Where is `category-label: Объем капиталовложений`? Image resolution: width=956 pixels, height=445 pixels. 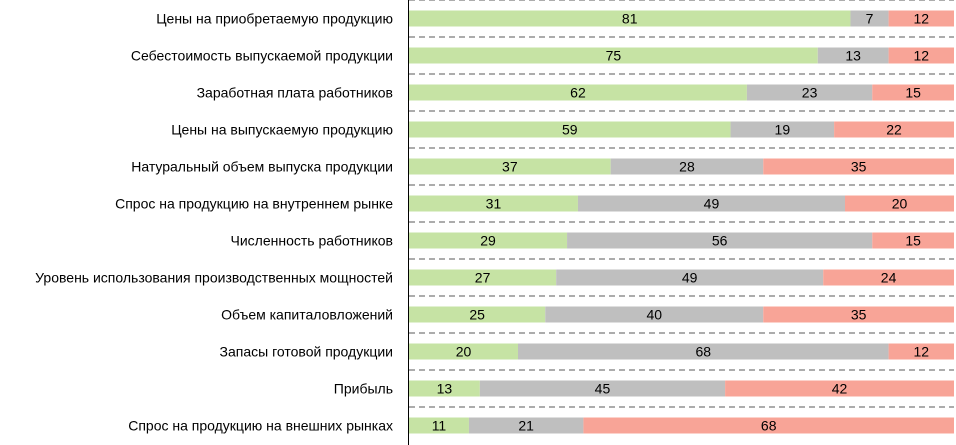
category-label: Объем капиталовложений is located at coordinates (307, 315).